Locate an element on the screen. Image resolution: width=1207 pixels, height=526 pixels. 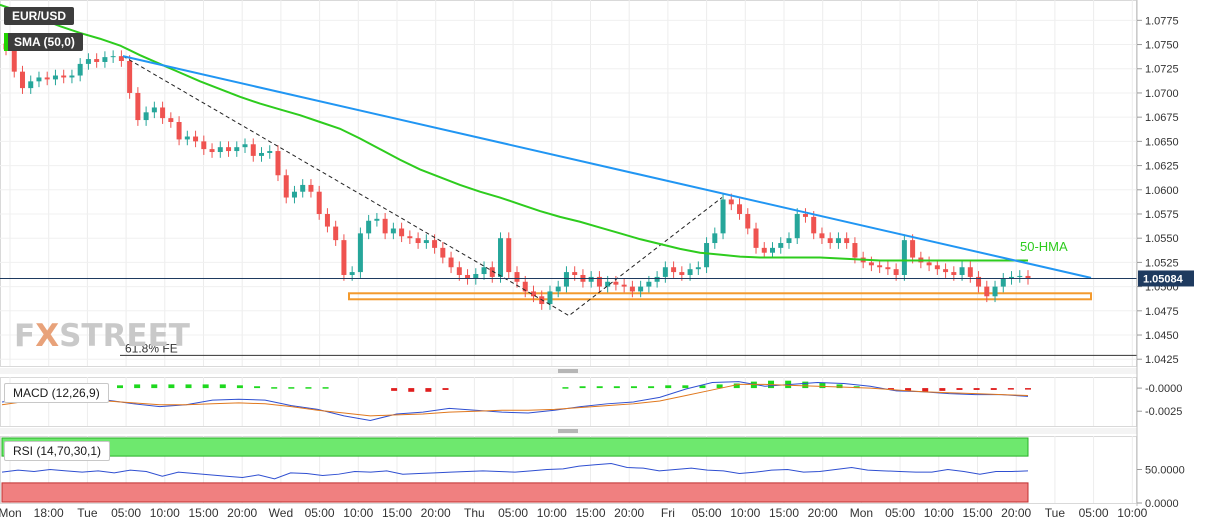
x-tick-label: Tue is located at coordinates (87, 513).